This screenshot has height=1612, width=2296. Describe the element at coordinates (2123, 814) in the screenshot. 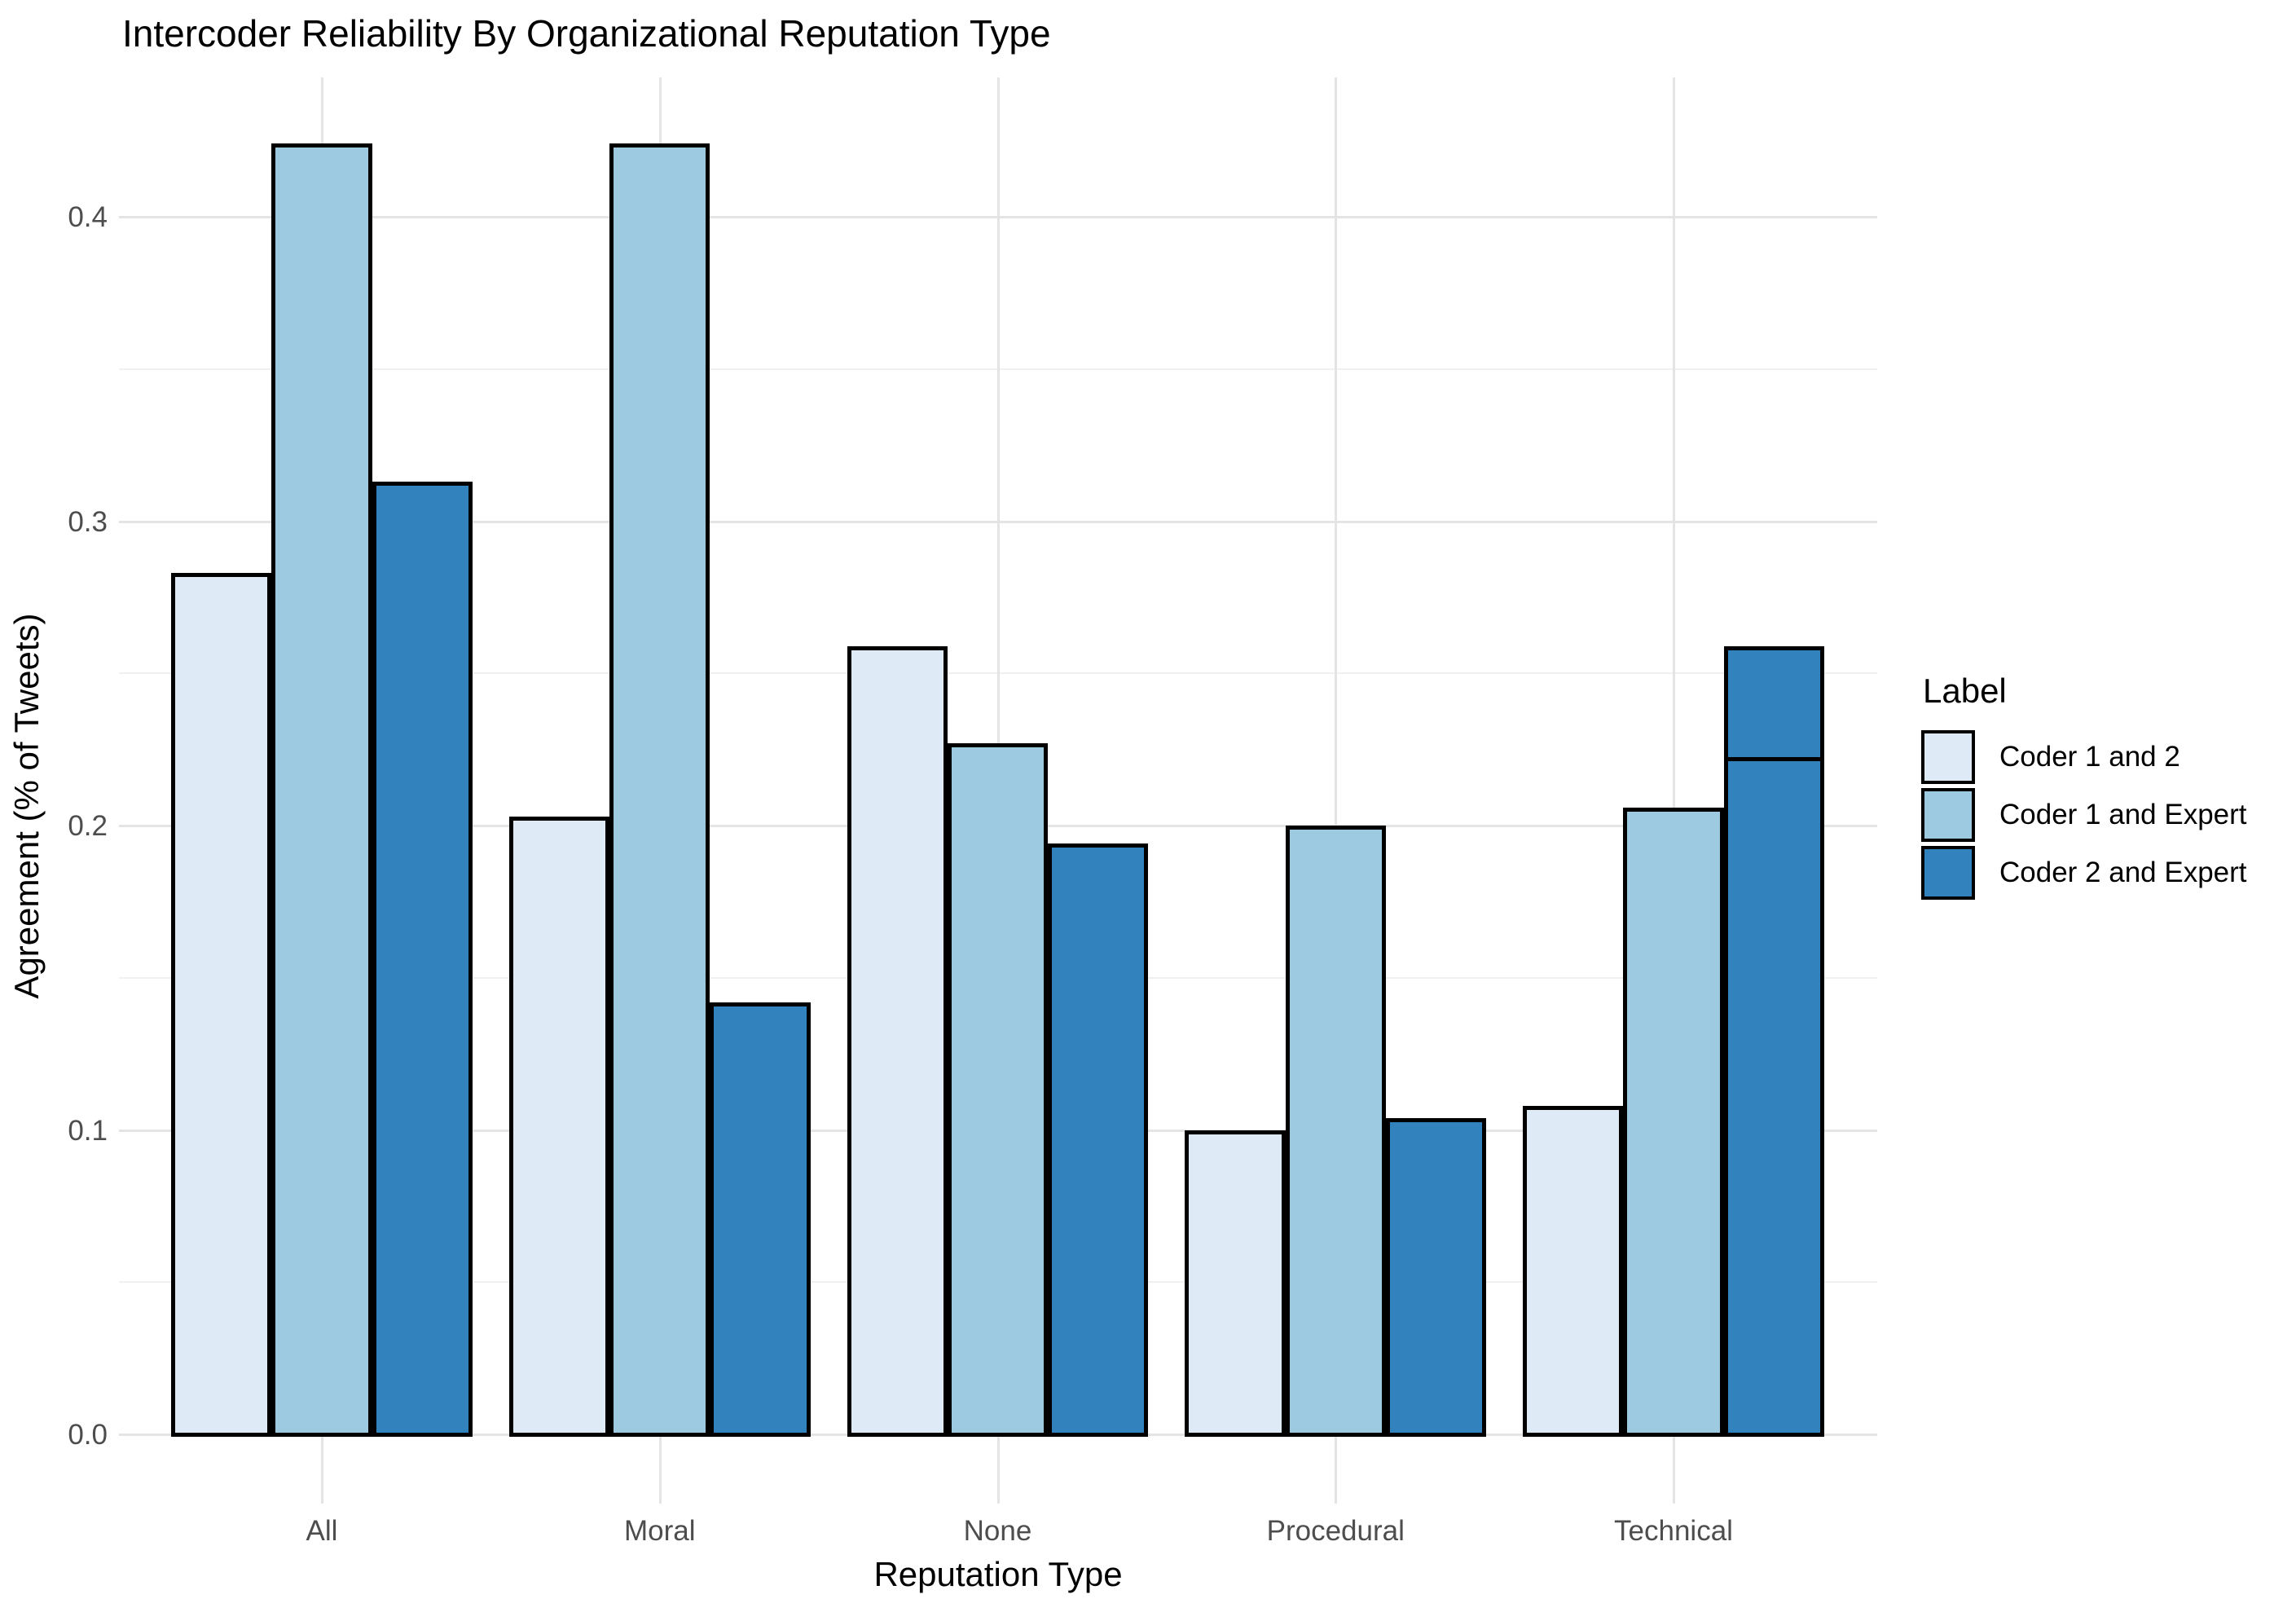

I see `legend-label: Coder 1 and Expert` at that location.